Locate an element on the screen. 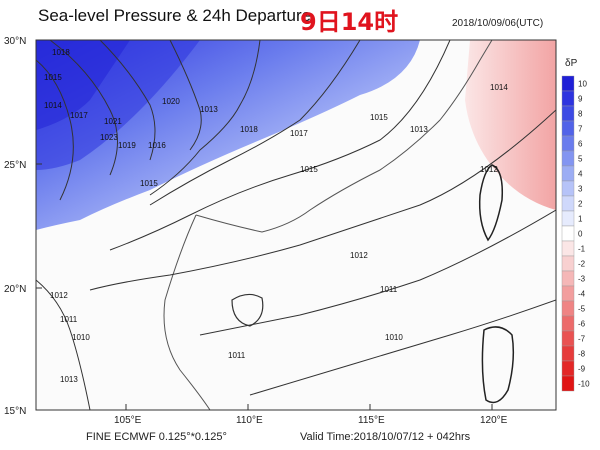  colorbar-label: -4 is located at coordinates (582, 294).